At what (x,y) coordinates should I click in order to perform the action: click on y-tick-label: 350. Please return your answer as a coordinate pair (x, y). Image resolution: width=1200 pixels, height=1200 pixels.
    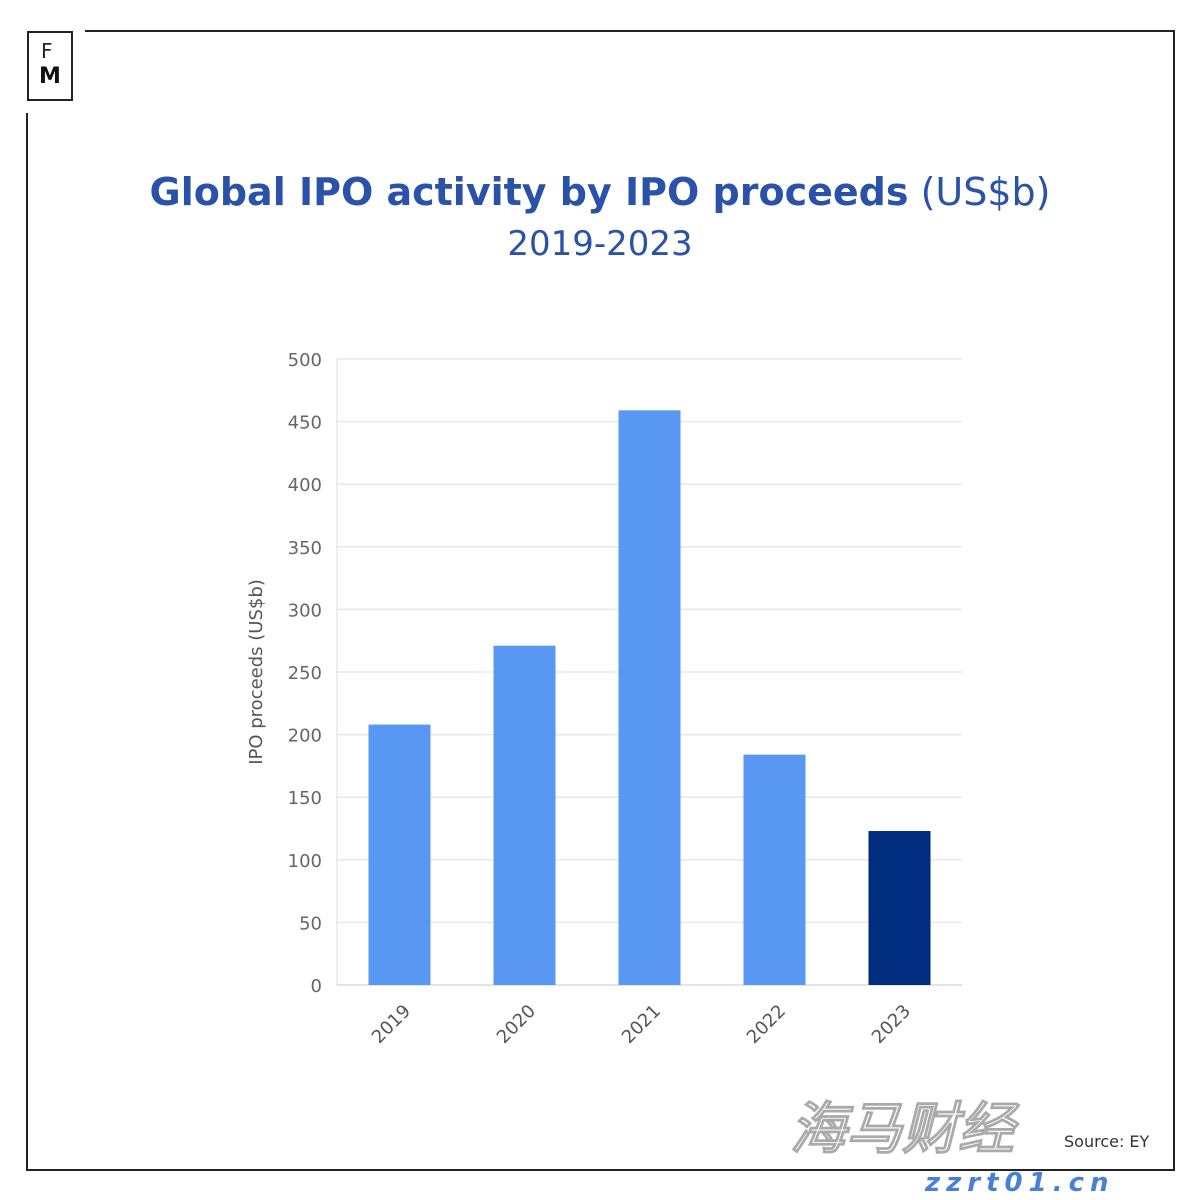
    Looking at the image, I should click on (305, 548).